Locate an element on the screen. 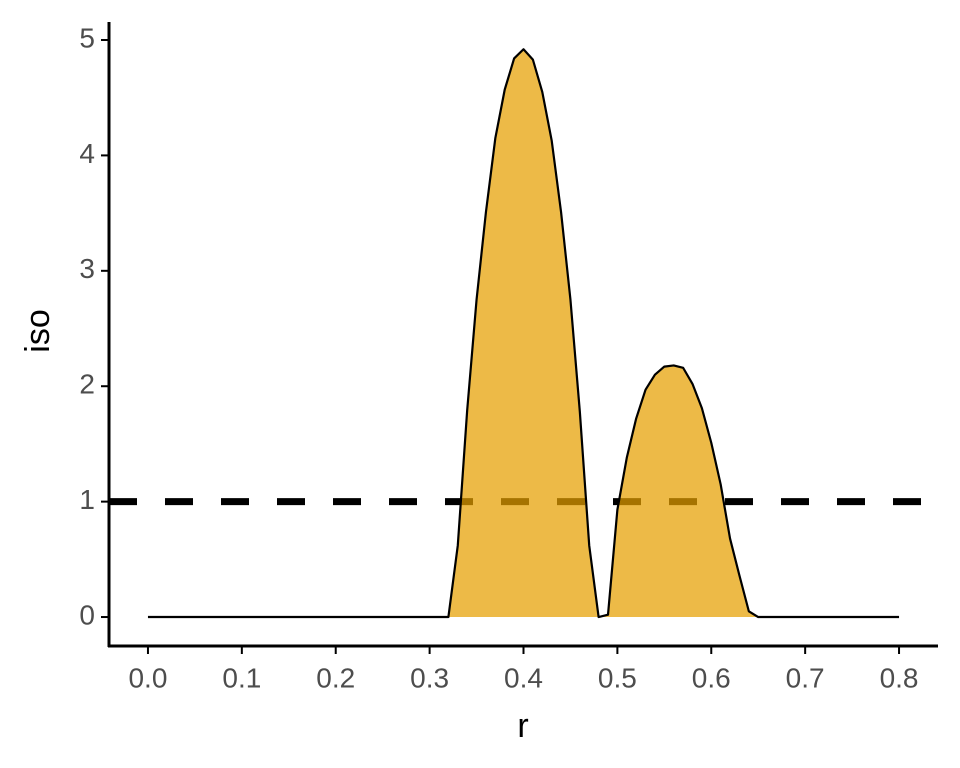 The width and height of the screenshot is (960, 768). y-tick-label: 5 is located at coordinates (87, 37).